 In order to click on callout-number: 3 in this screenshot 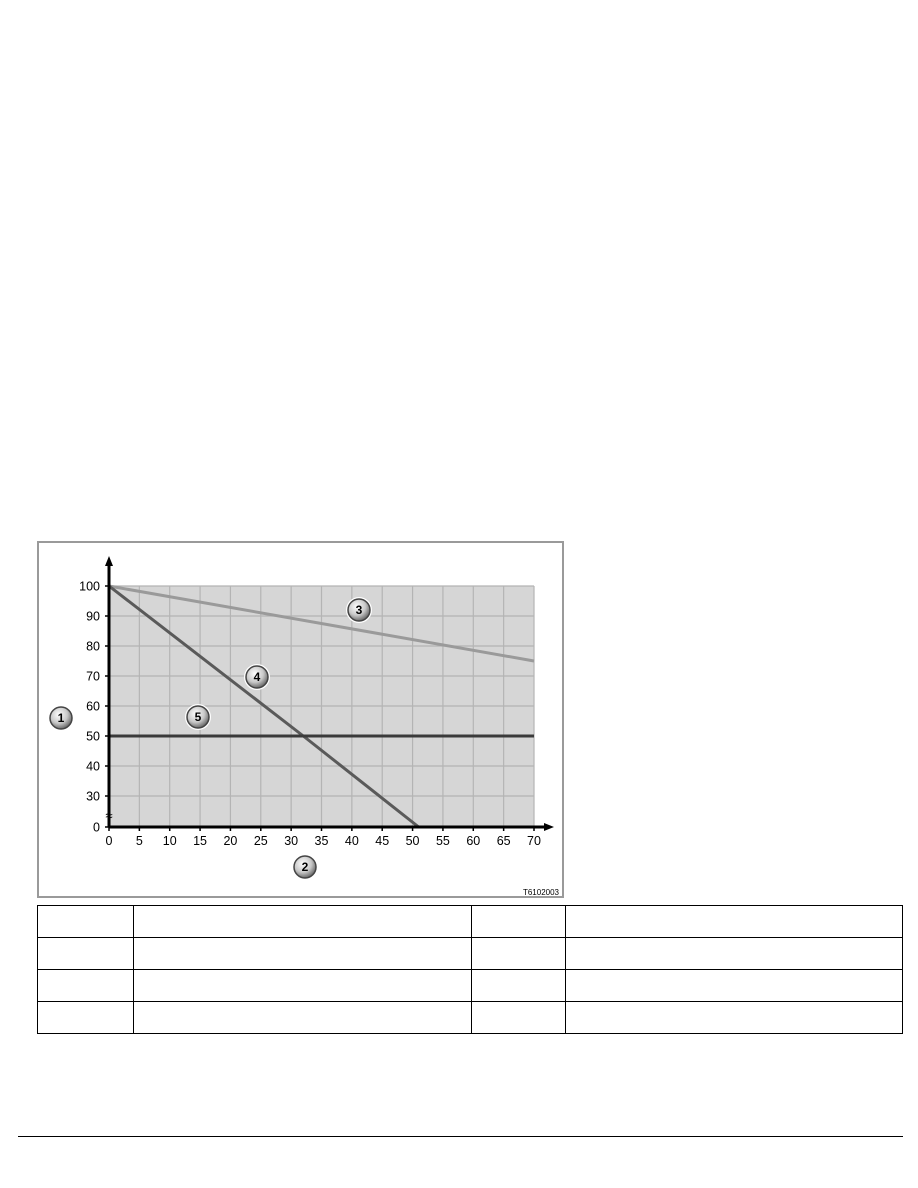, I will do `click(359, 610)`.